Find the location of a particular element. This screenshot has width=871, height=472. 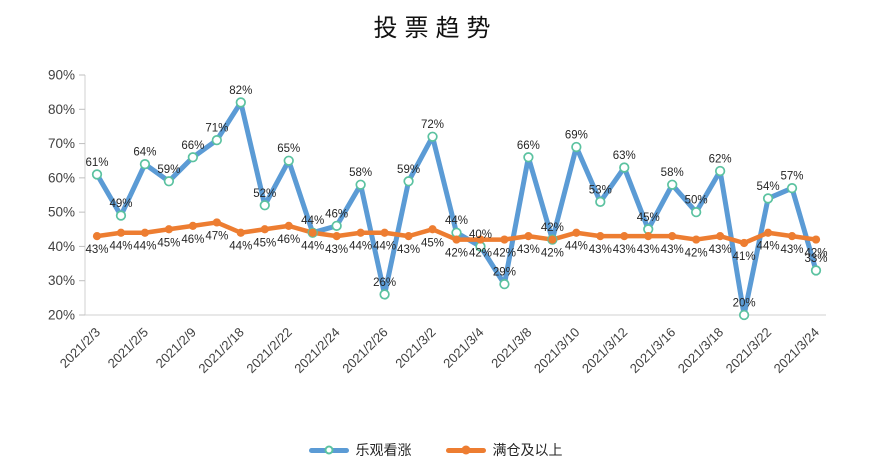

y-tick-label: 80% is located at coordinates (61, 109).